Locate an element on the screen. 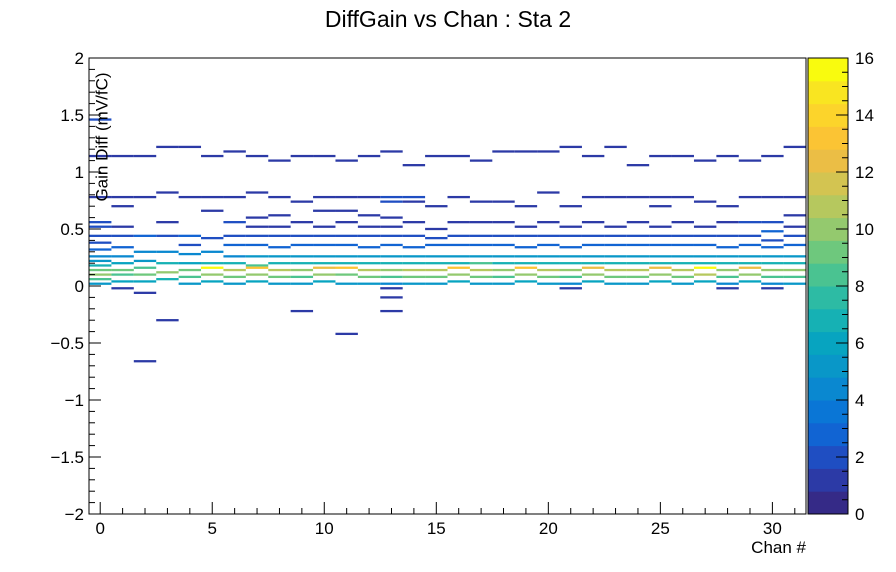 The height and width of the screenshot is (572, 896). y-tick-label: 0.5 is located at coordinates (72, 229).